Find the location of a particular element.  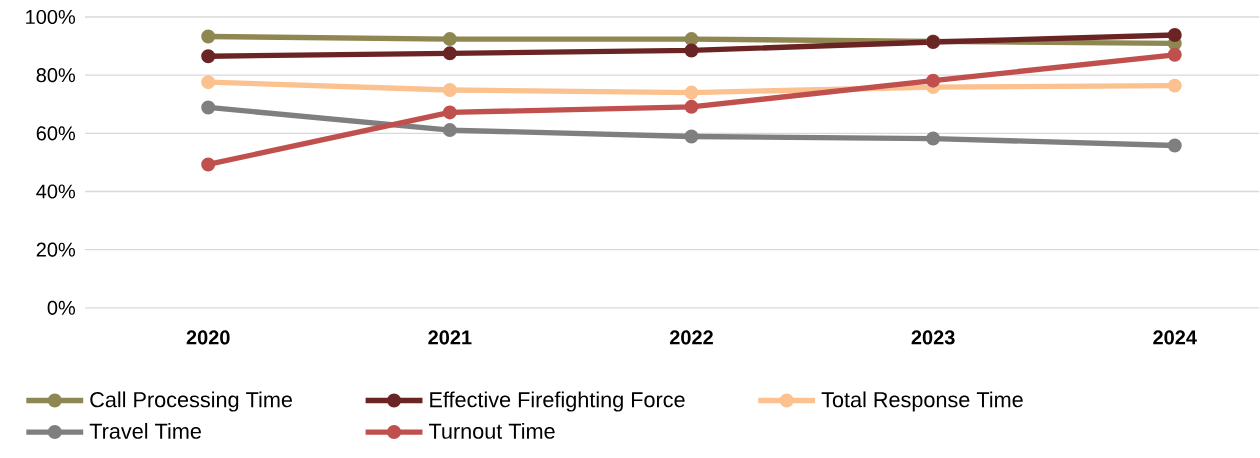

x-tick-label: 2022 is located at coordinates (691, 337).